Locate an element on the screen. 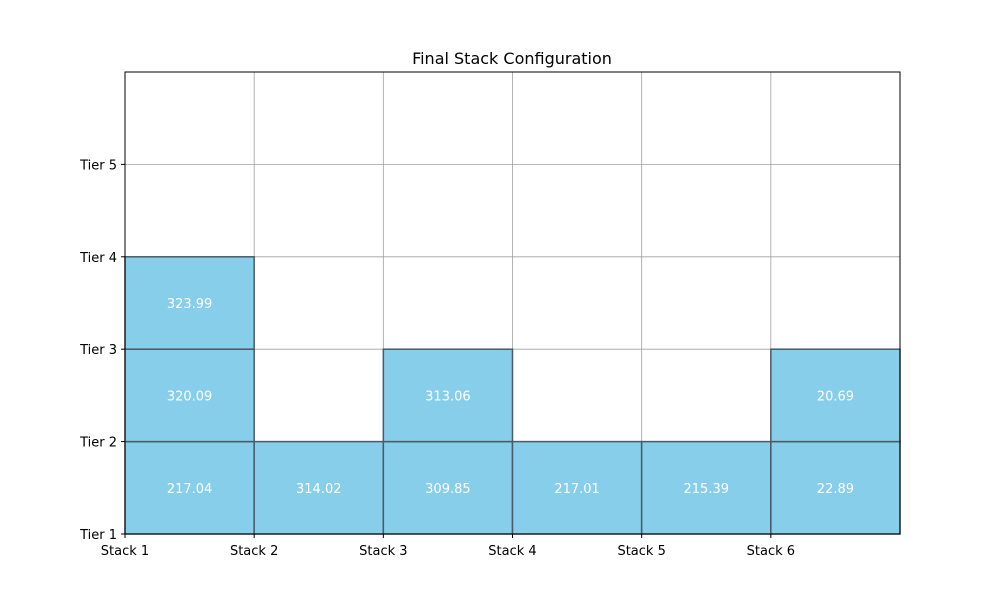 The image size is (1000, 600). y-axis-ticks: Tier 1 Tier 2 Tier 3 Tier 4 Tier 5 is located at coordinates (102, 350).